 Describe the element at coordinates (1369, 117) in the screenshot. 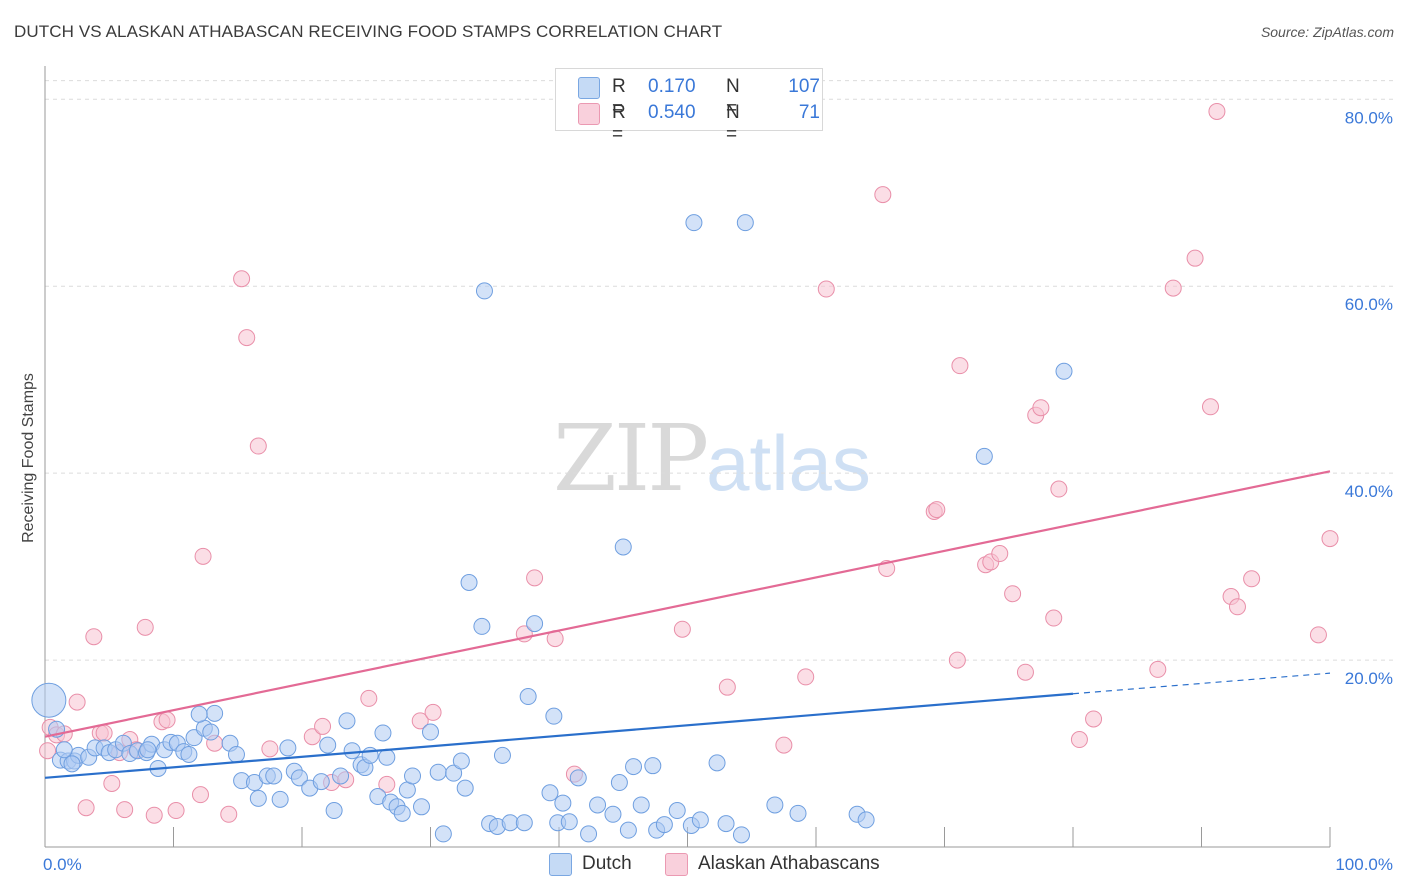

I see `y-tick-label: 80.0%` at that location.